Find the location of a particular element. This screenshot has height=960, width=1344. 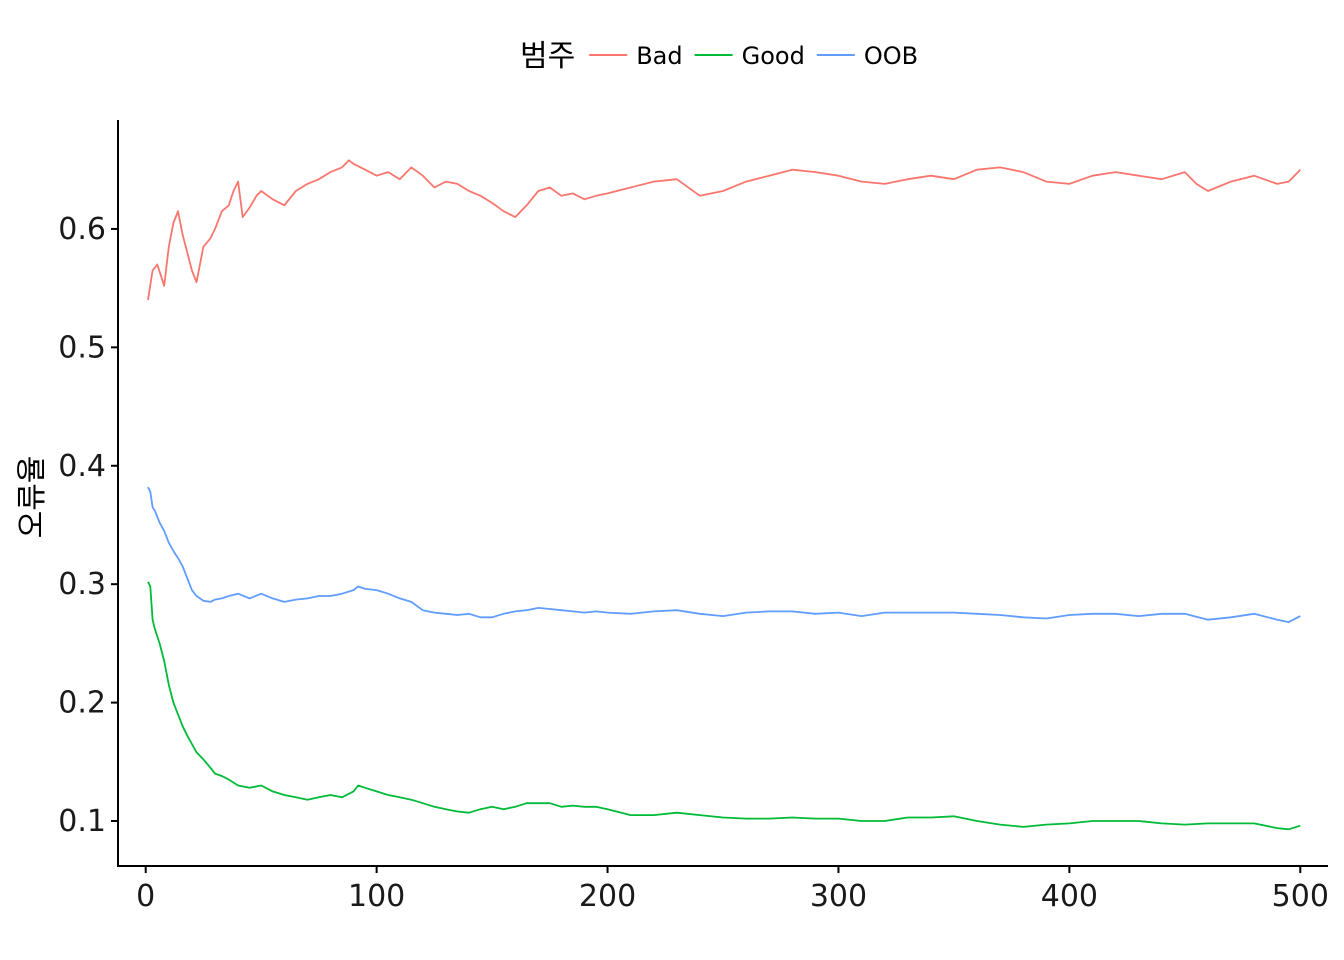

y-tick-label: 0.5 is located at coordinates (82, 347).